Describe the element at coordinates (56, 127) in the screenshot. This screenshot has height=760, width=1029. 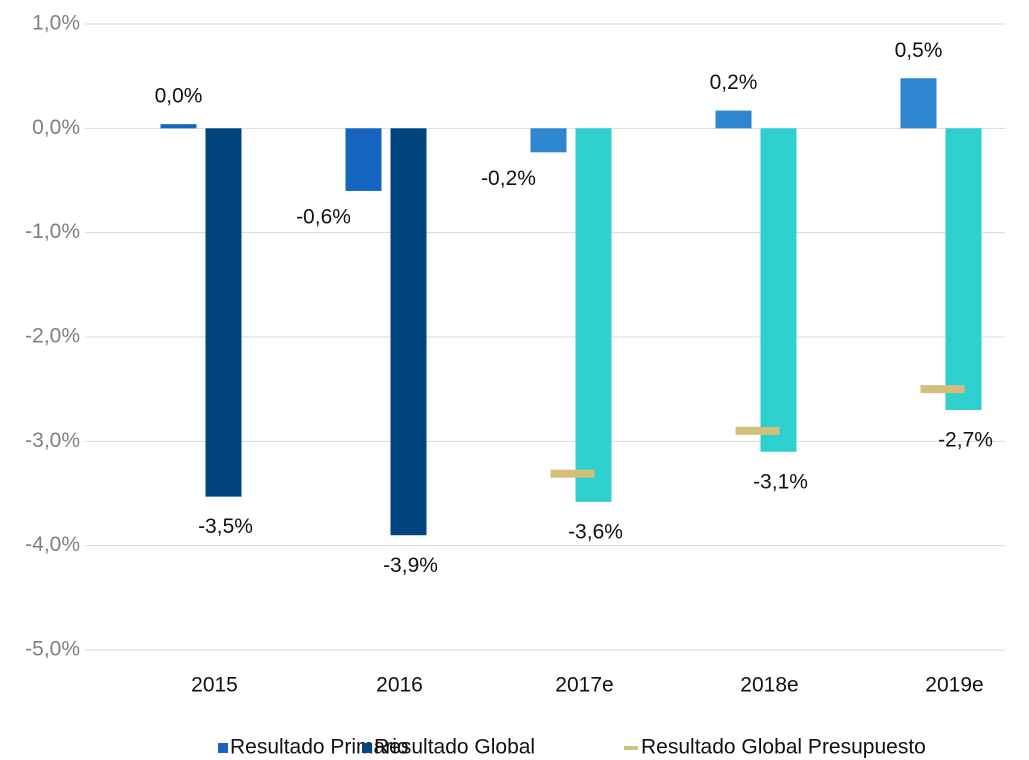
I see `y-tick-label: 0,0%` at that location.